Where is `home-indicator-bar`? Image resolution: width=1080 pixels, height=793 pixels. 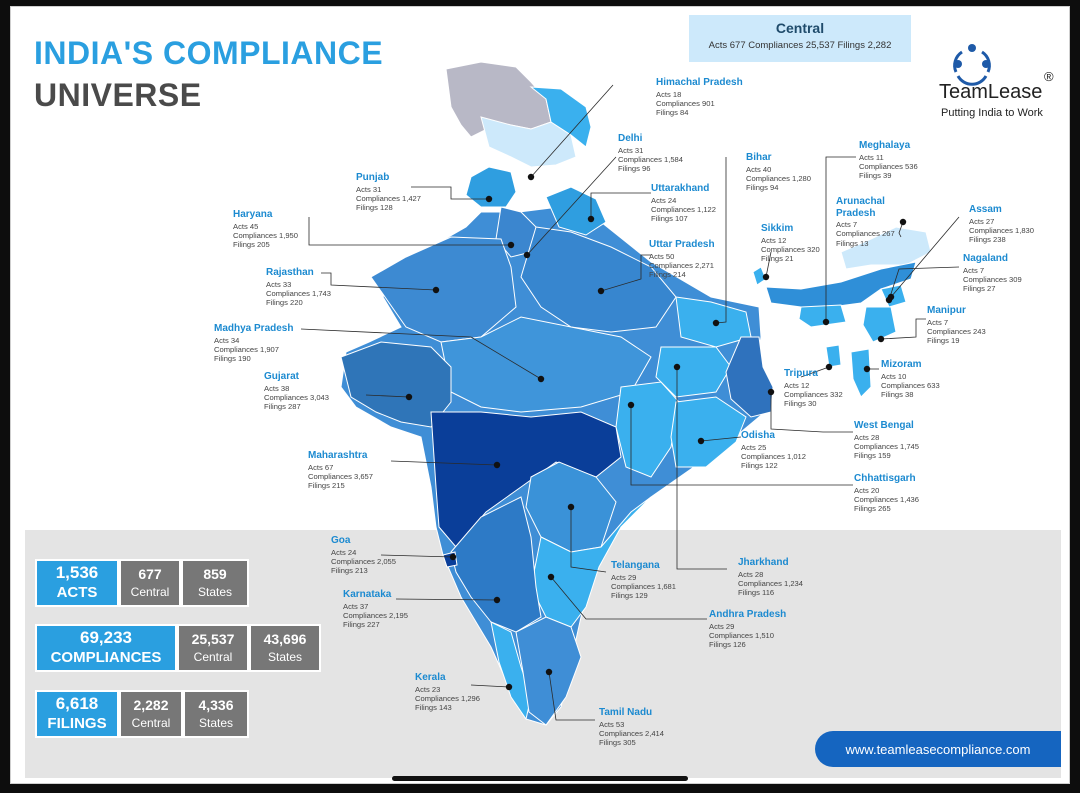 home-indicator-bar is located at coordinates (540, 778).